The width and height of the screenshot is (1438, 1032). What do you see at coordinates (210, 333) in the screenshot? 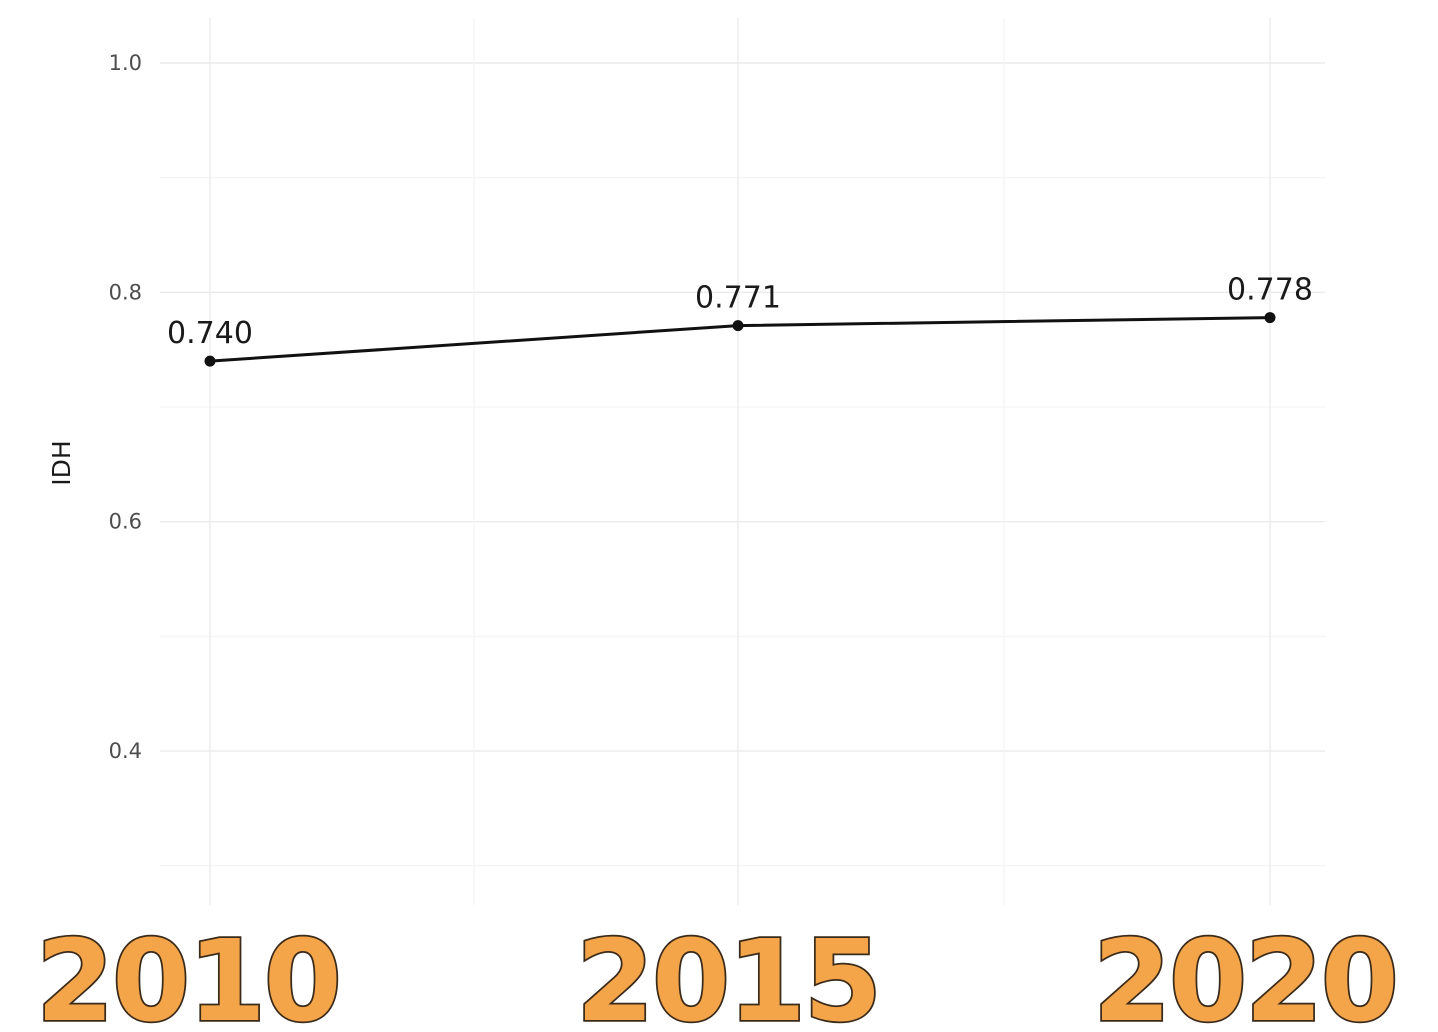
I see `data-label: 0.740` at bounding box center [210, 333].